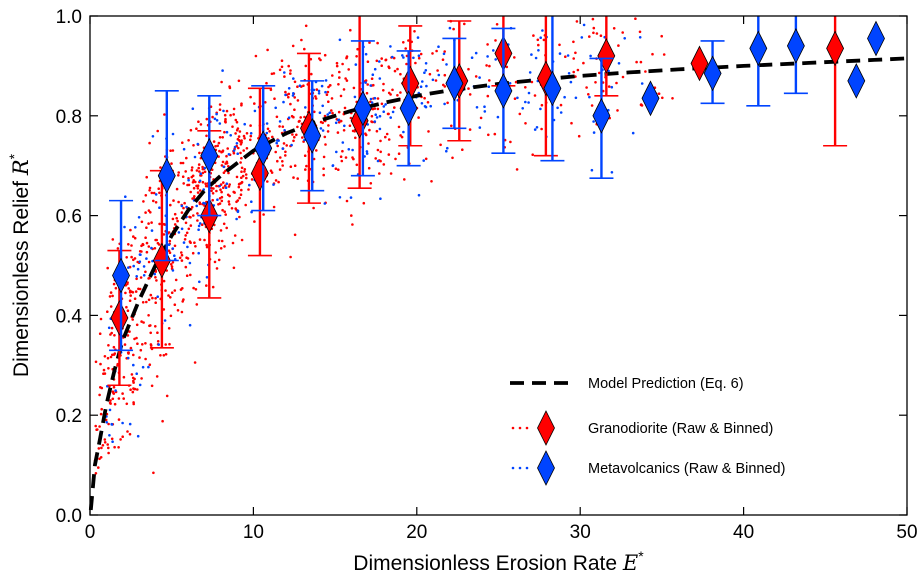 This screenshot has width=923, height=578. I want to click on x-tick-label: 30, so click(580, 532).